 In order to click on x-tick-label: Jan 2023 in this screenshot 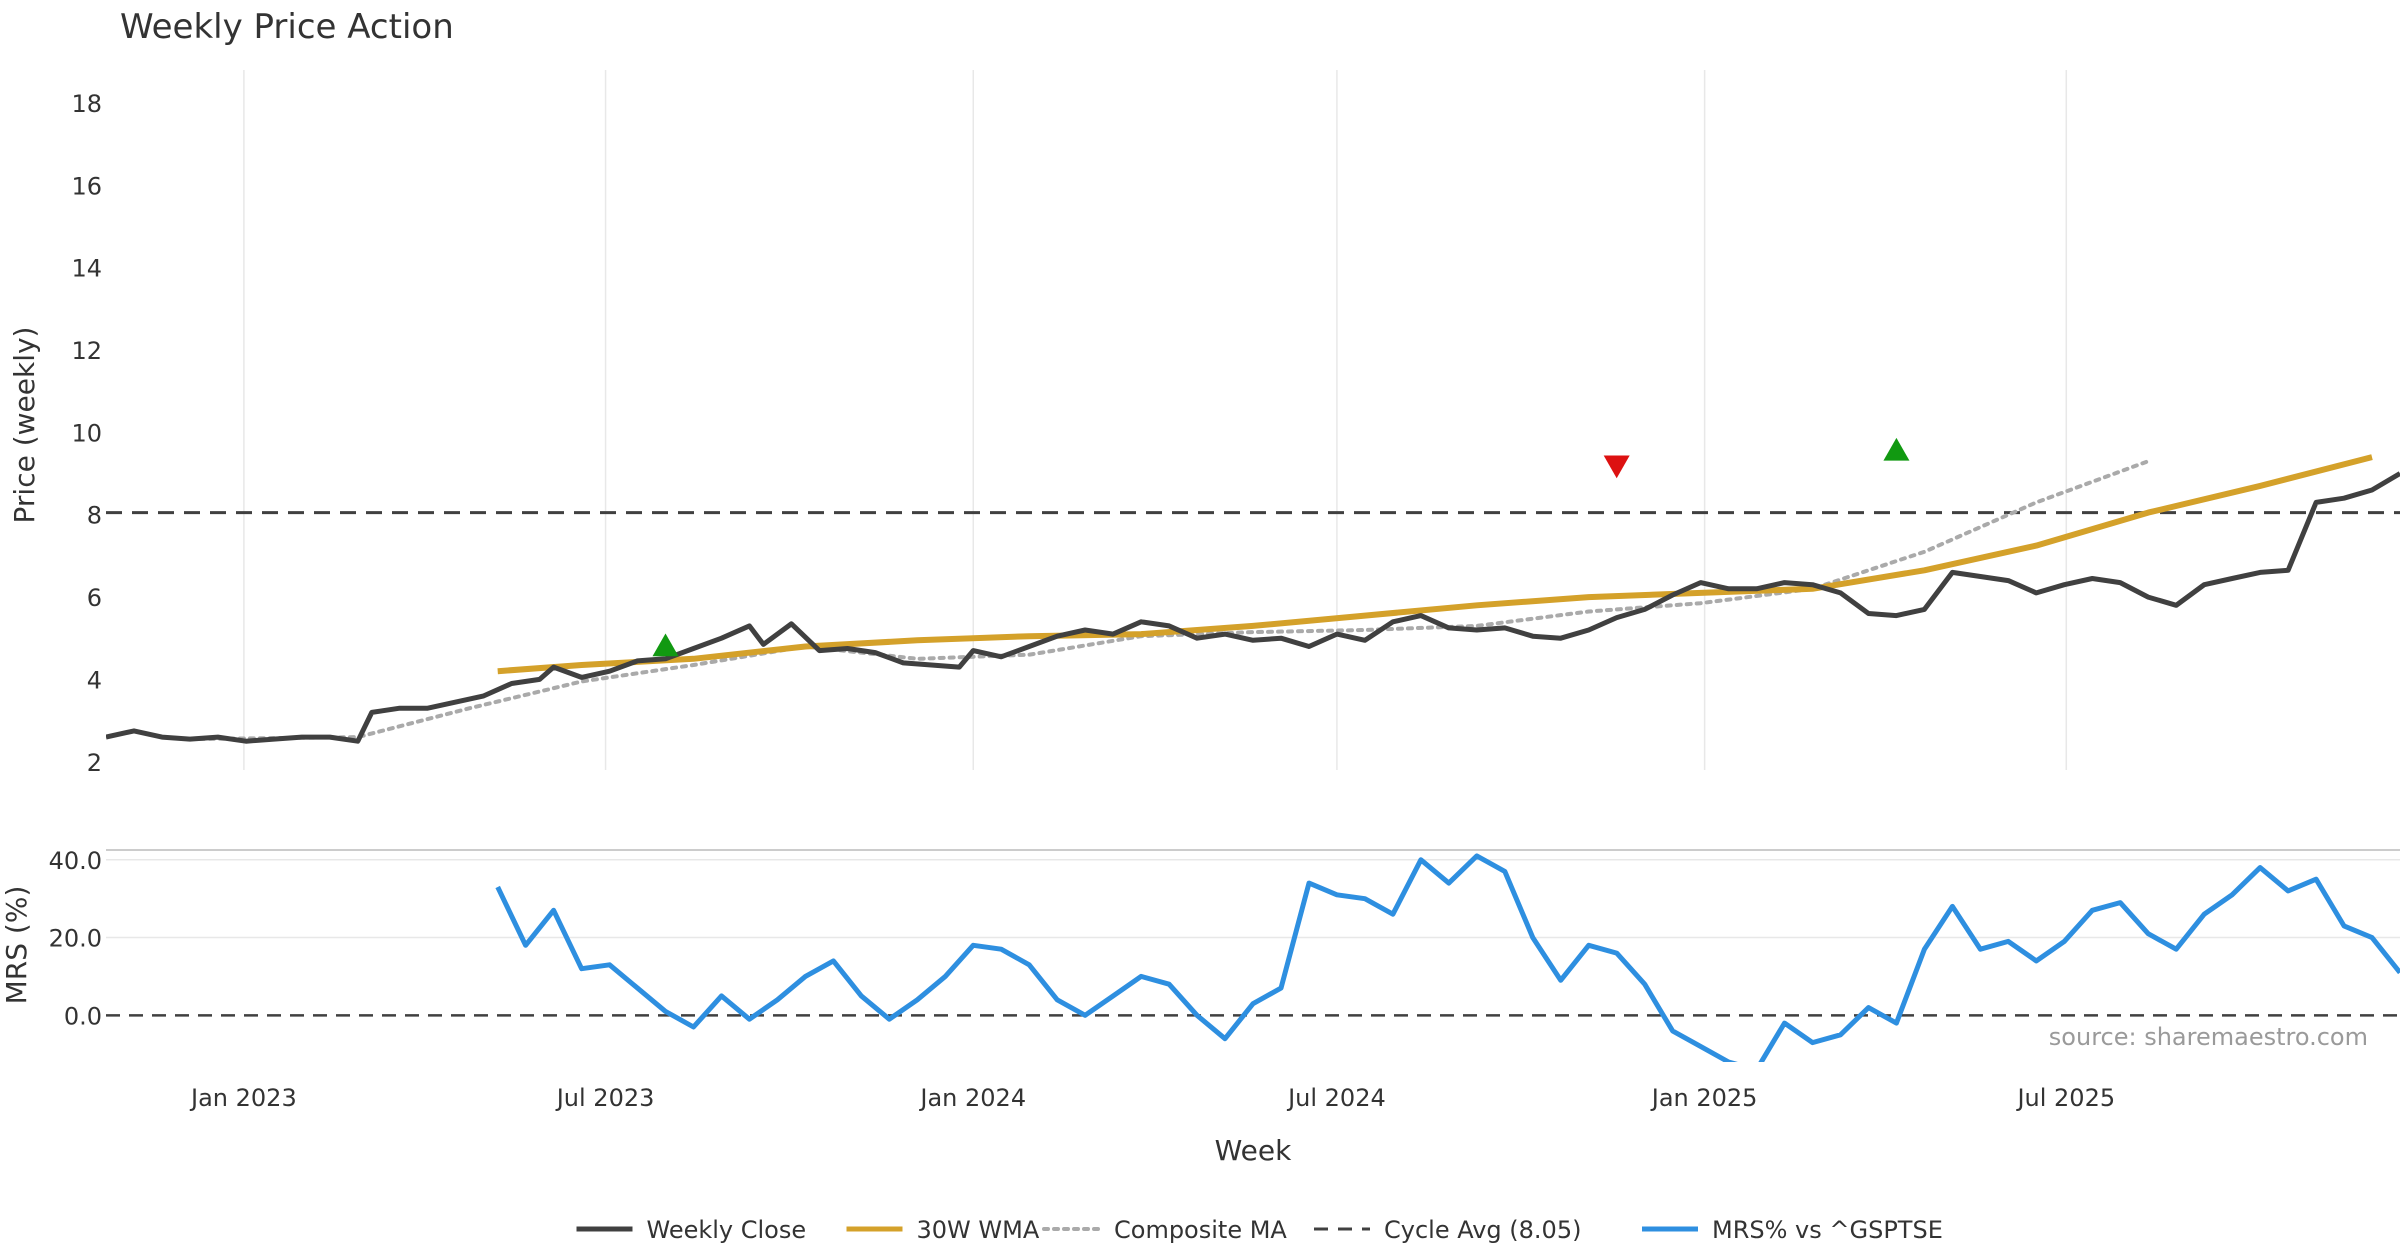, I will do `click(243, 1098)`.